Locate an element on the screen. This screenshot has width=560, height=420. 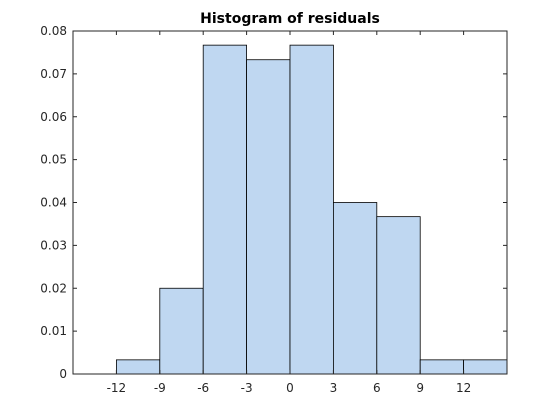
y-tick-label: 0.07 is located at coordinates (53, 74).